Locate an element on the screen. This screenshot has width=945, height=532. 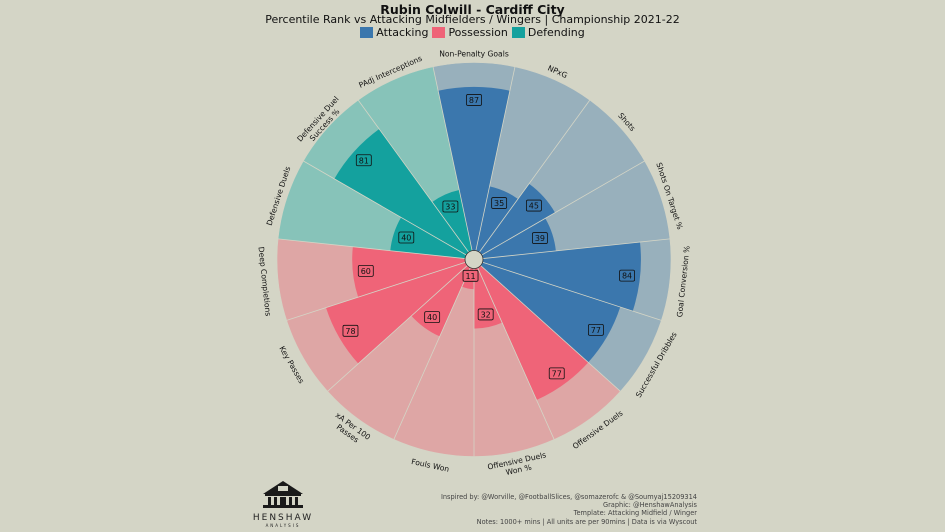
value-wedge-non-penalty-goals is located at coordinates (474, 168).